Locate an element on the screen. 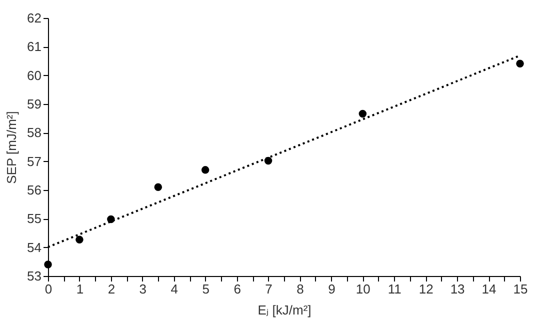 This screenshot has height=324, width=550. y-tick-label: 57 is located at coordinates (34, 161).